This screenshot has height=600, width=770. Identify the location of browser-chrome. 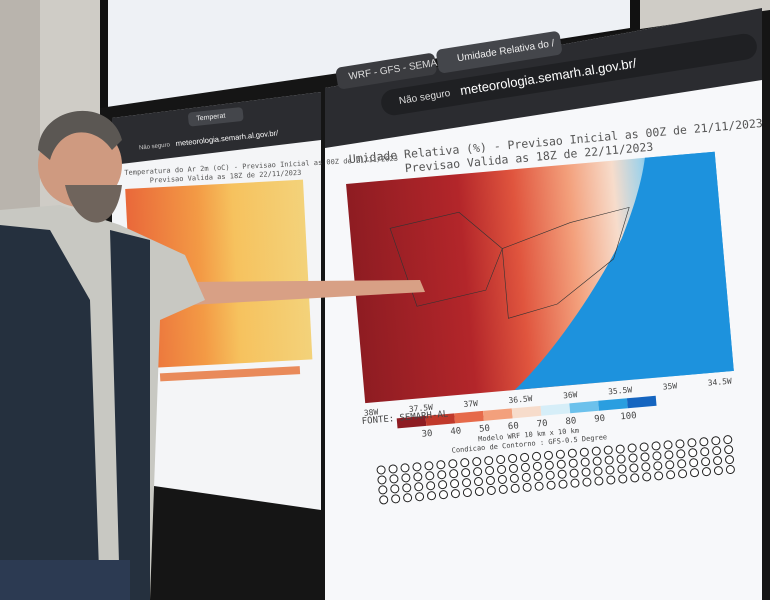
(216, 128).